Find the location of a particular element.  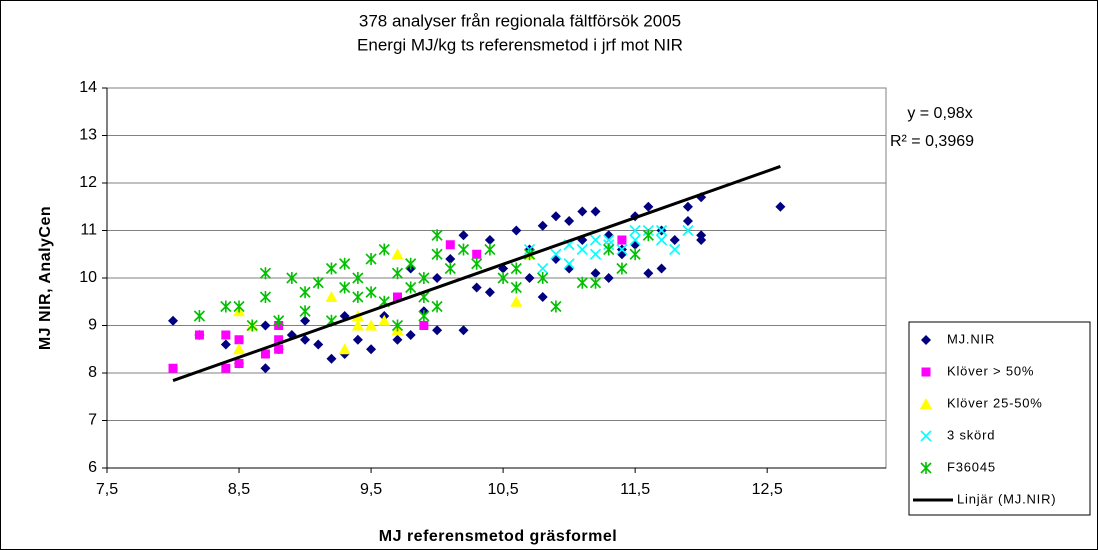

x-tick-label: 8,5 is located at coordinates (239, 489).